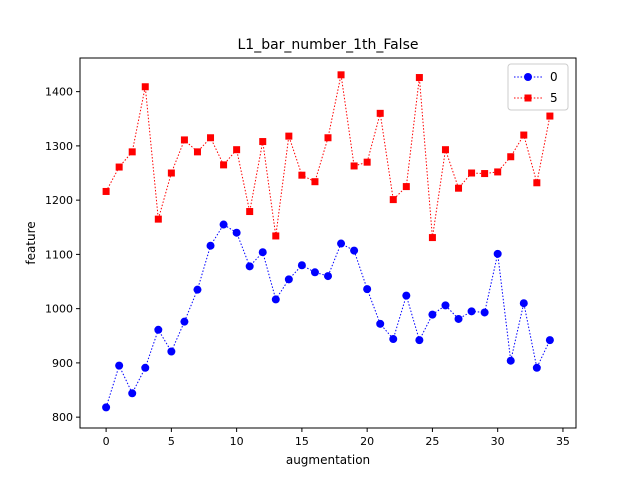  Describe the element at coordinates (59, 146) in the screenshot. I see `y-tick-label: 1300` at that location.